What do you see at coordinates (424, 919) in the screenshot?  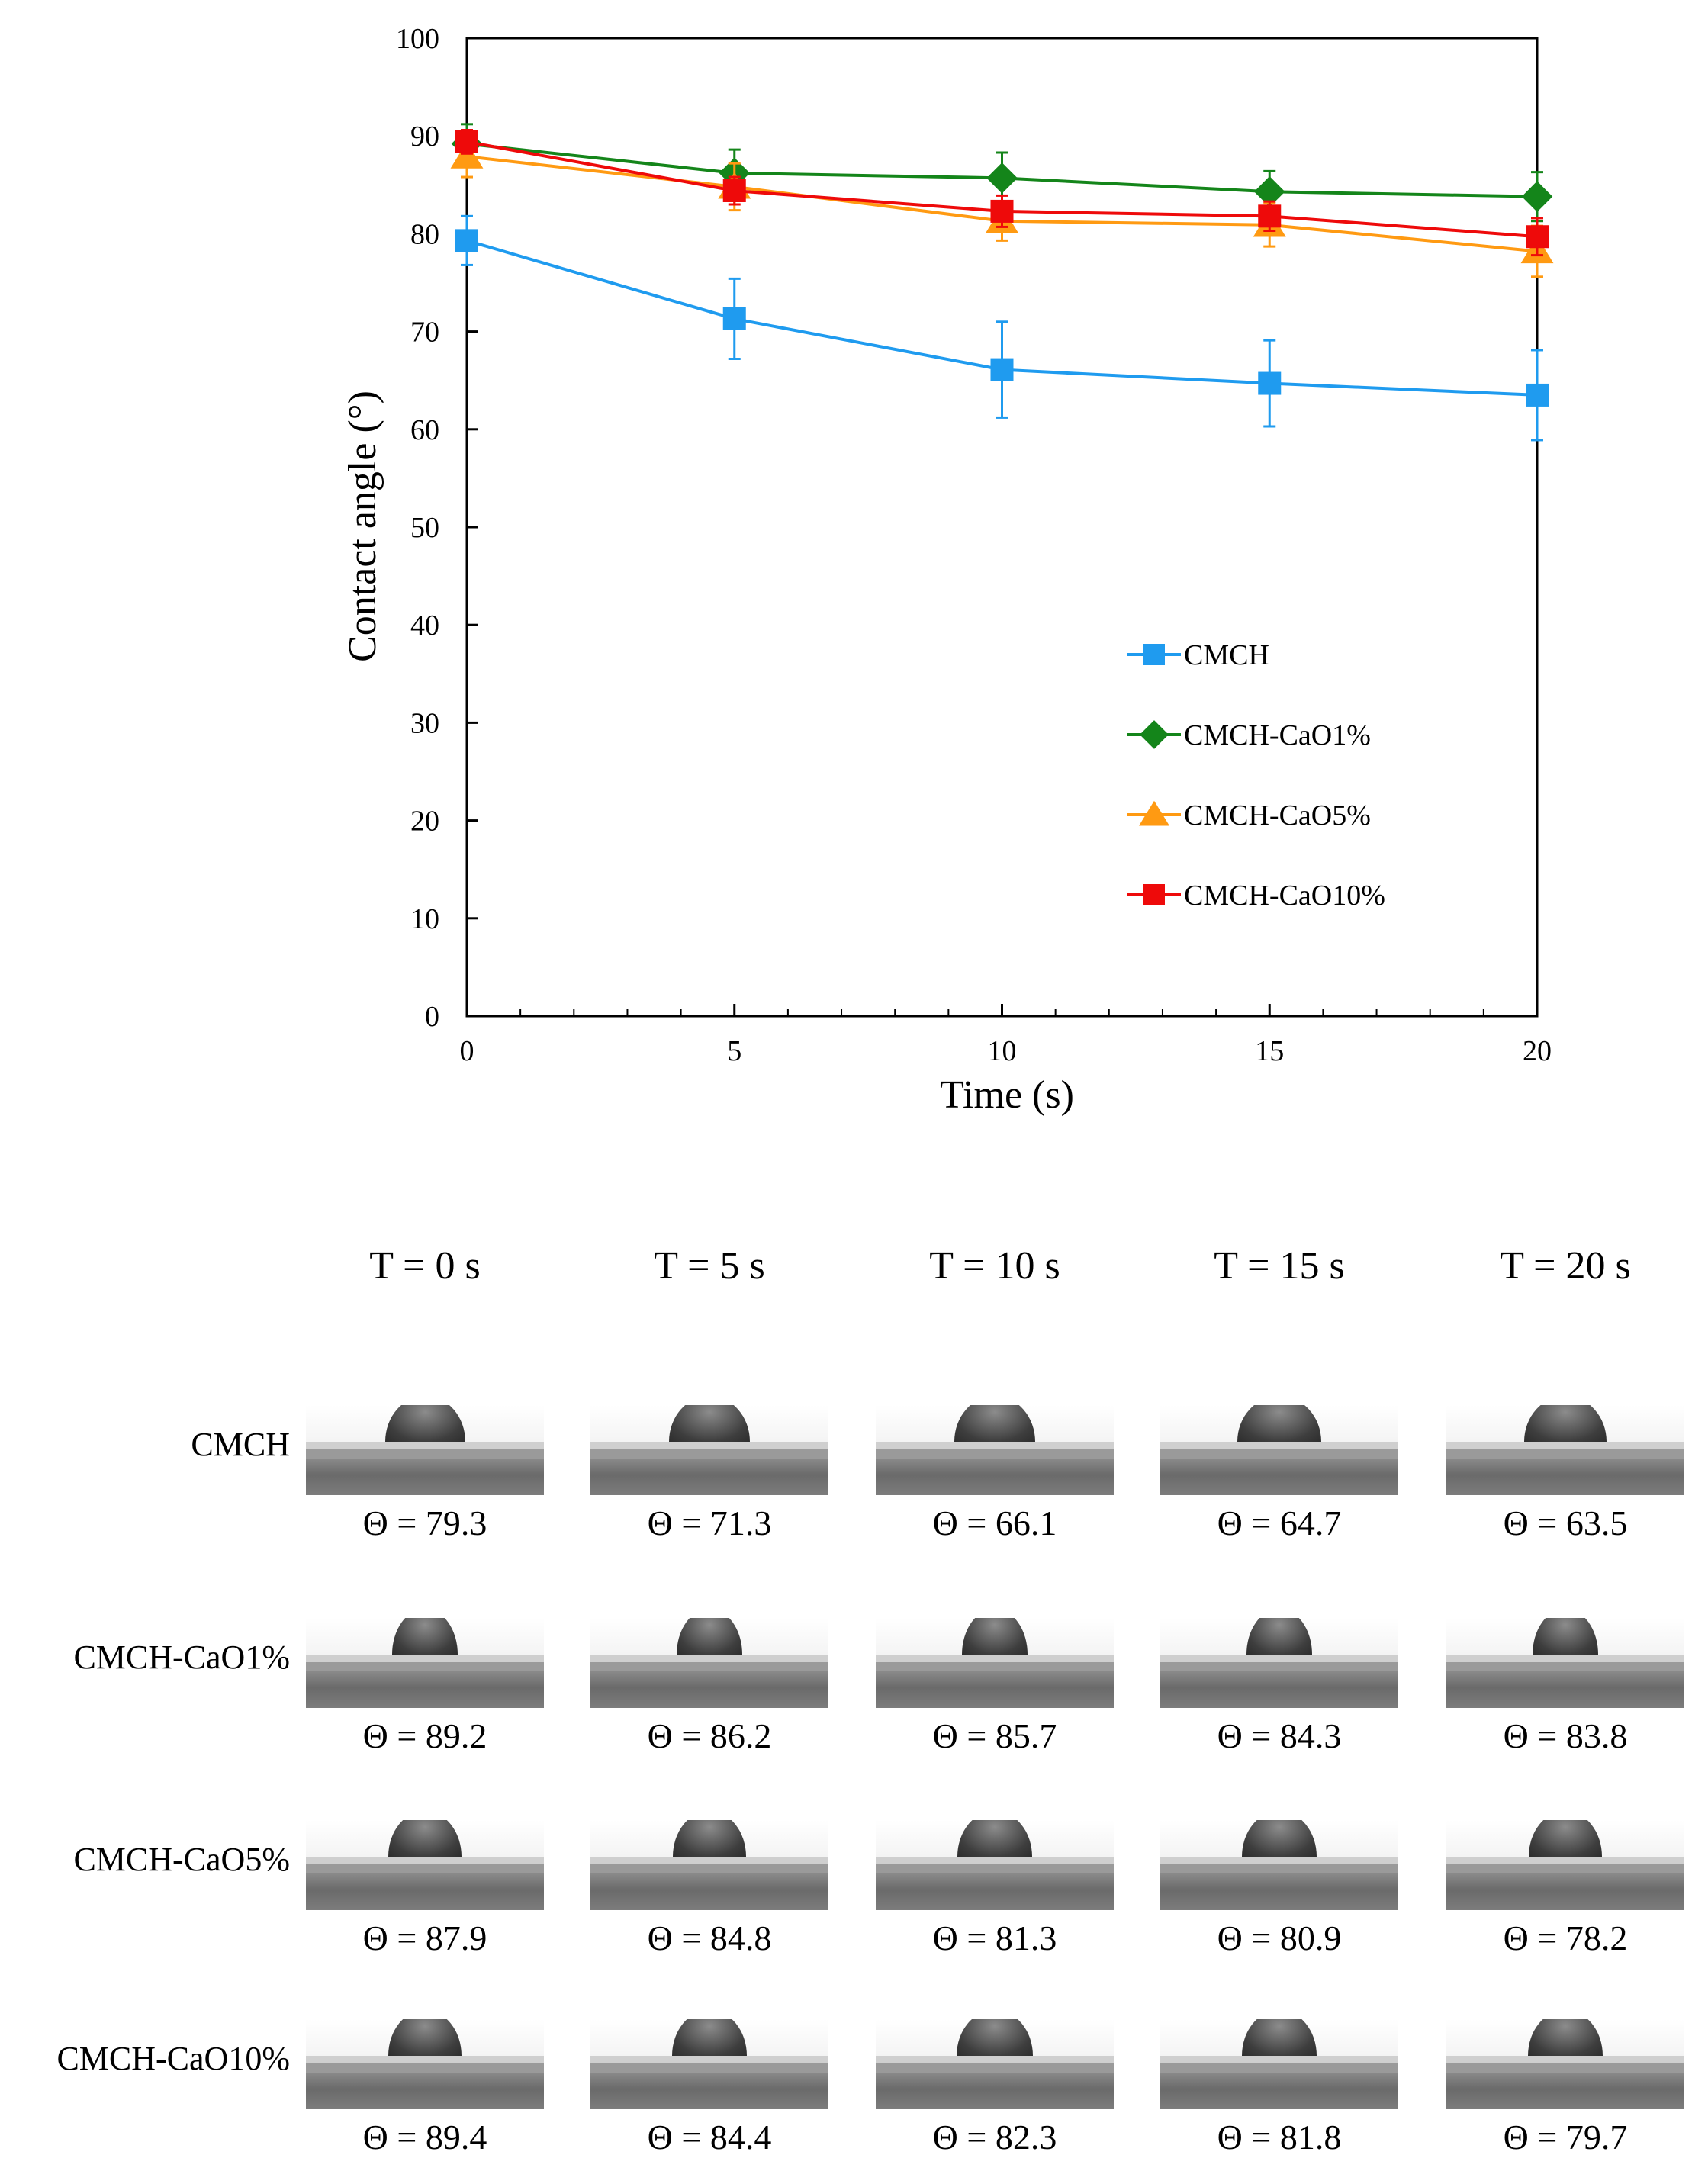 I see `y-tick-label: 10` at bounding box center [424, 919].